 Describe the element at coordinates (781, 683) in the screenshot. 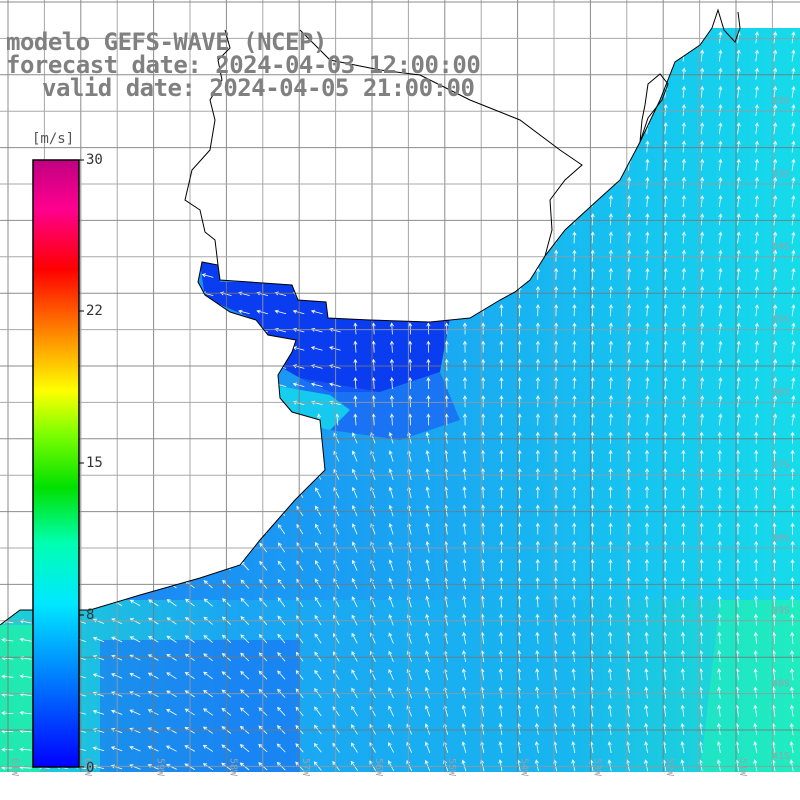

I see `lat-label: 40S` at that location.